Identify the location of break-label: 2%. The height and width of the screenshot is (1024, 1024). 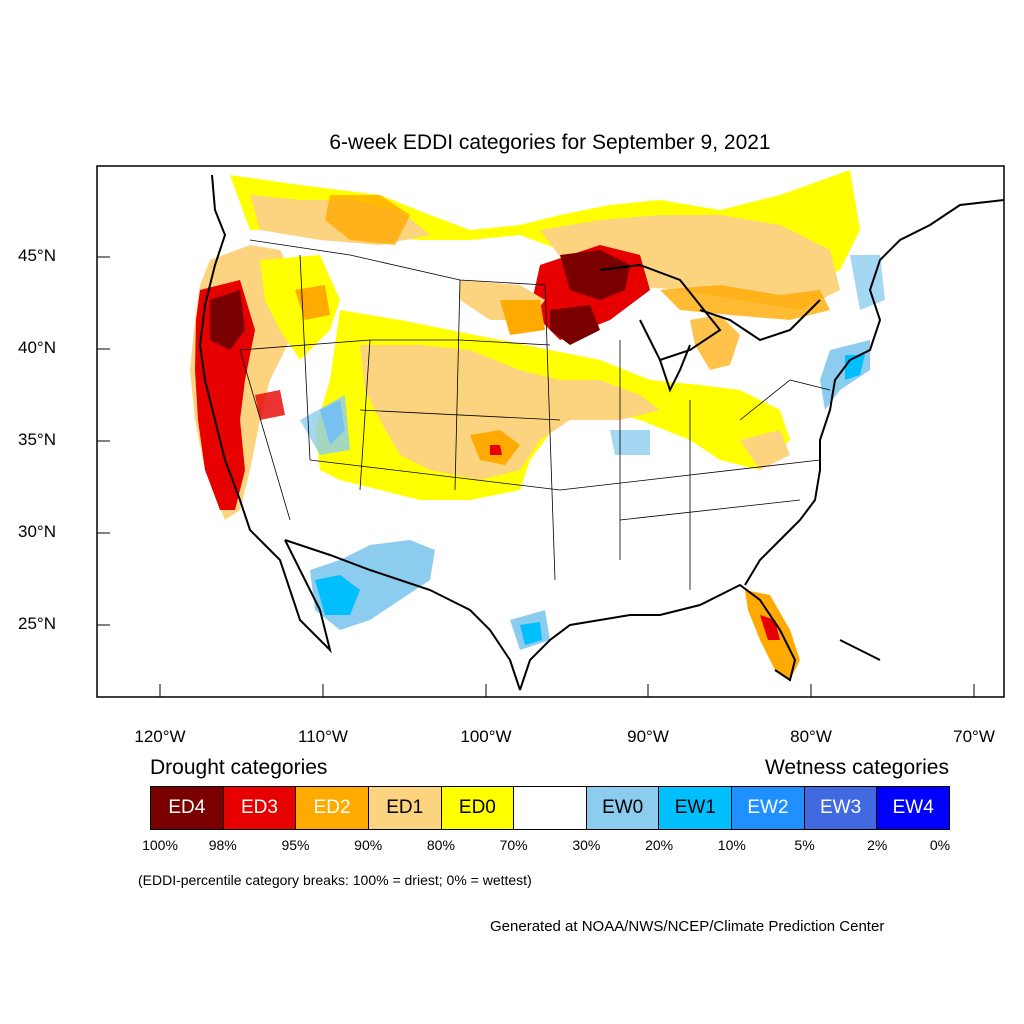
(877, 845).